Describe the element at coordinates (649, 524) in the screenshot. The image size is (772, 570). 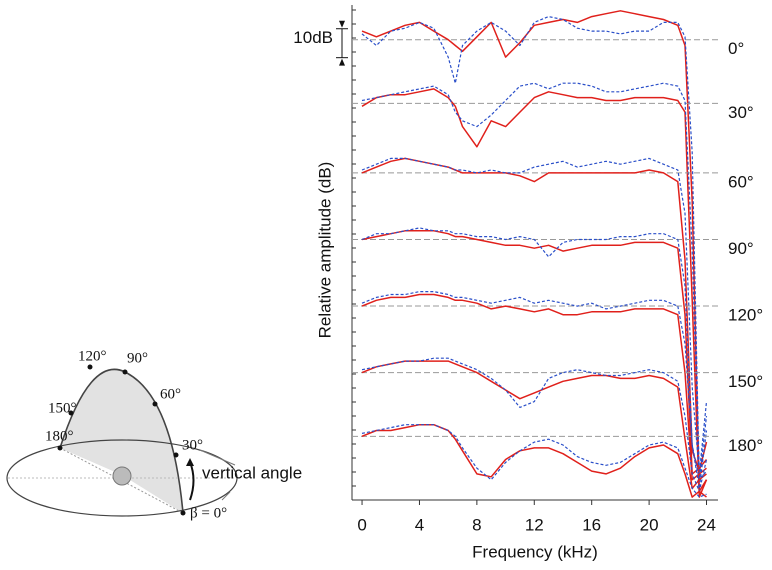
I see `x-tick-label: 20` at that location.